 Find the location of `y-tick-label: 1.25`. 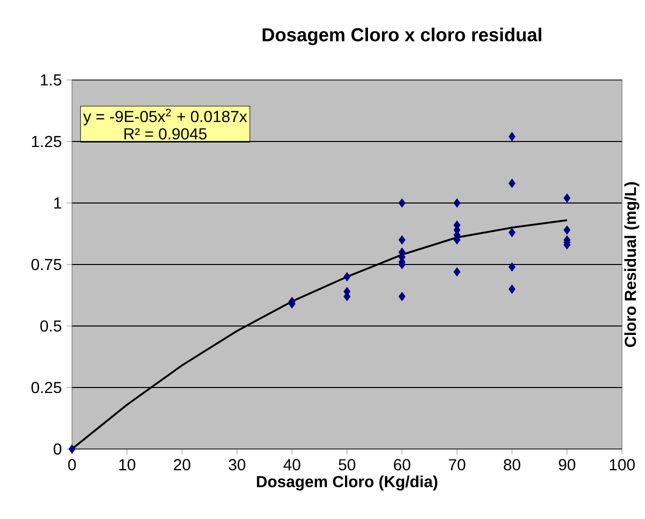

y-tick-label: 1.25 is located at coordinates (47, 142).